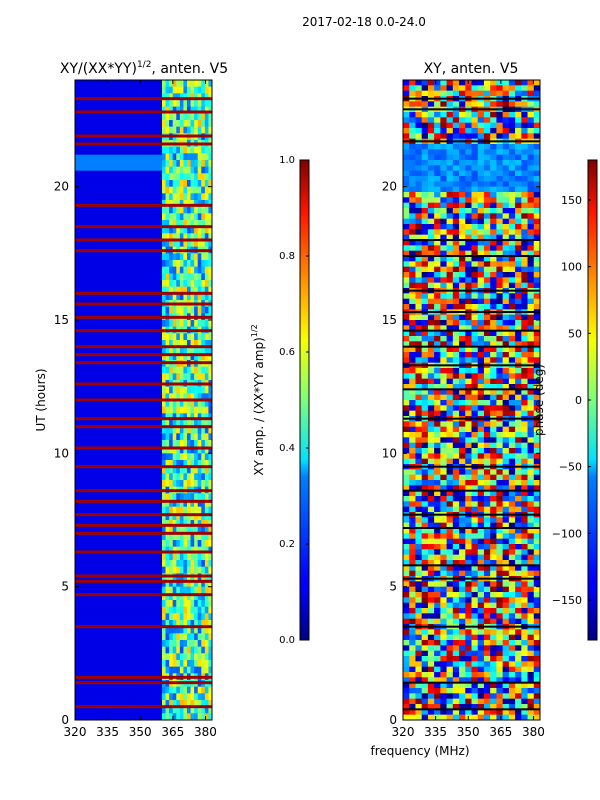 The image size is (600, 800). What do you see at coordinates (364, 22) in the screenshot?
I see `figure-title: 2017-02-18 0.0-24.0` at bounding box center [364, 22].